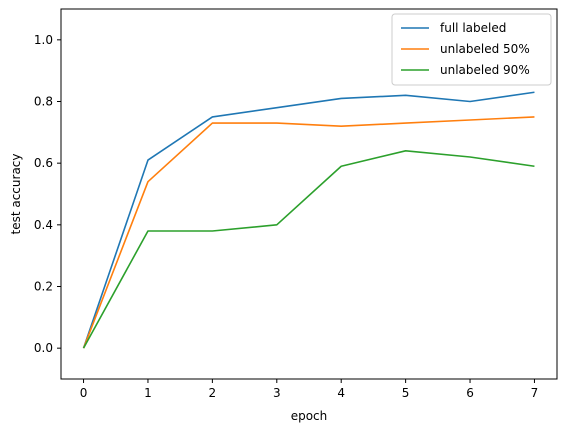 The image size is (567, 432). What do you see at coordinates (16, 194) in the screenshot?
I see `y-axis-label: test accuracy` at bounding box center [16, 194].